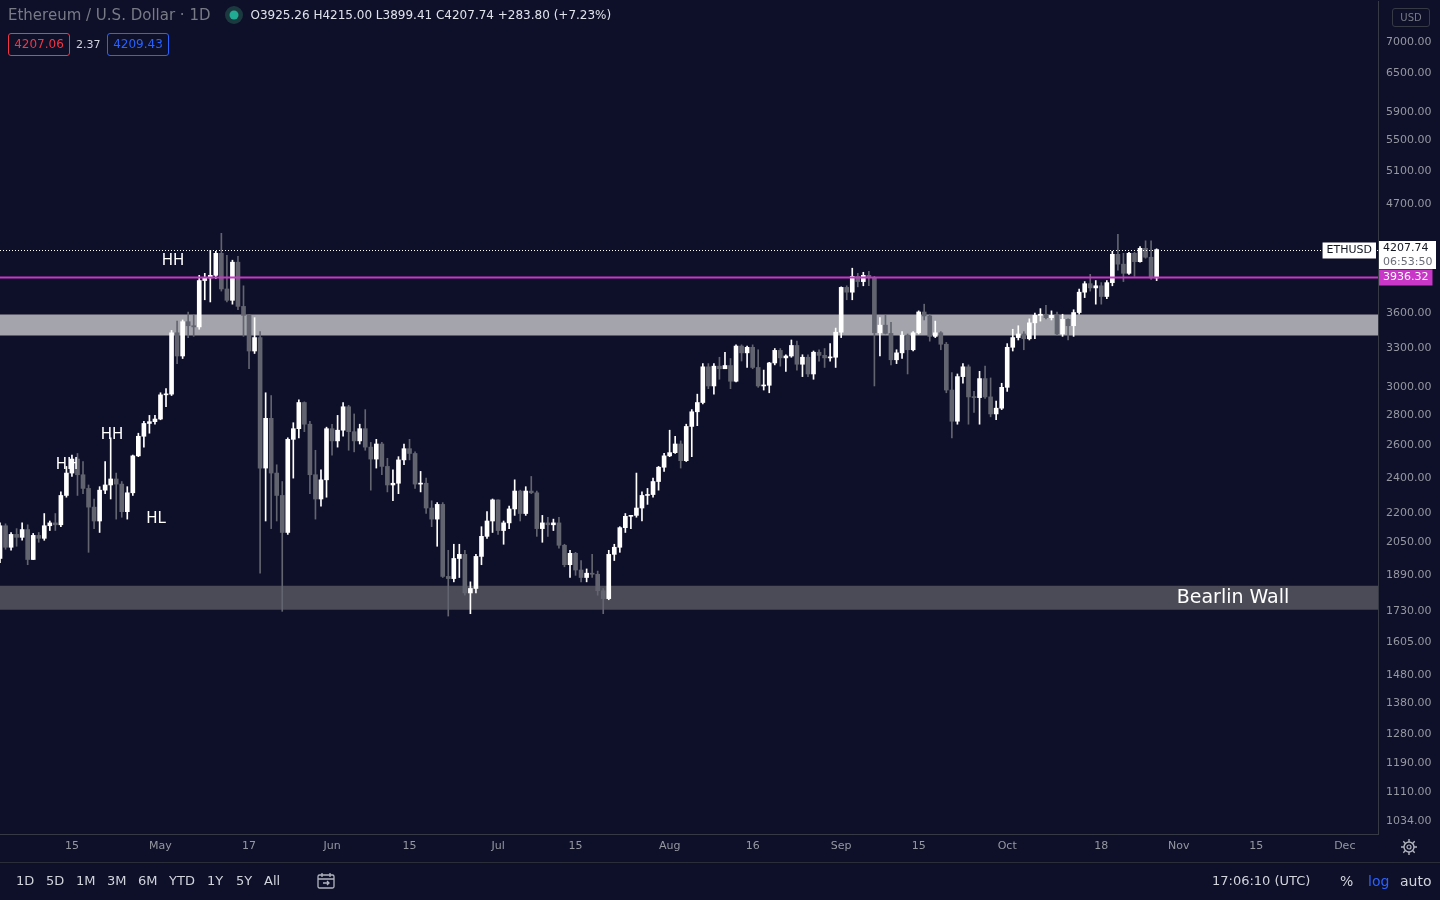 The image size is (1440, 900). What do you see at coordinates (182, 881) in the screenshot?
I see `text: YTD` at bounding box center [182, 881].